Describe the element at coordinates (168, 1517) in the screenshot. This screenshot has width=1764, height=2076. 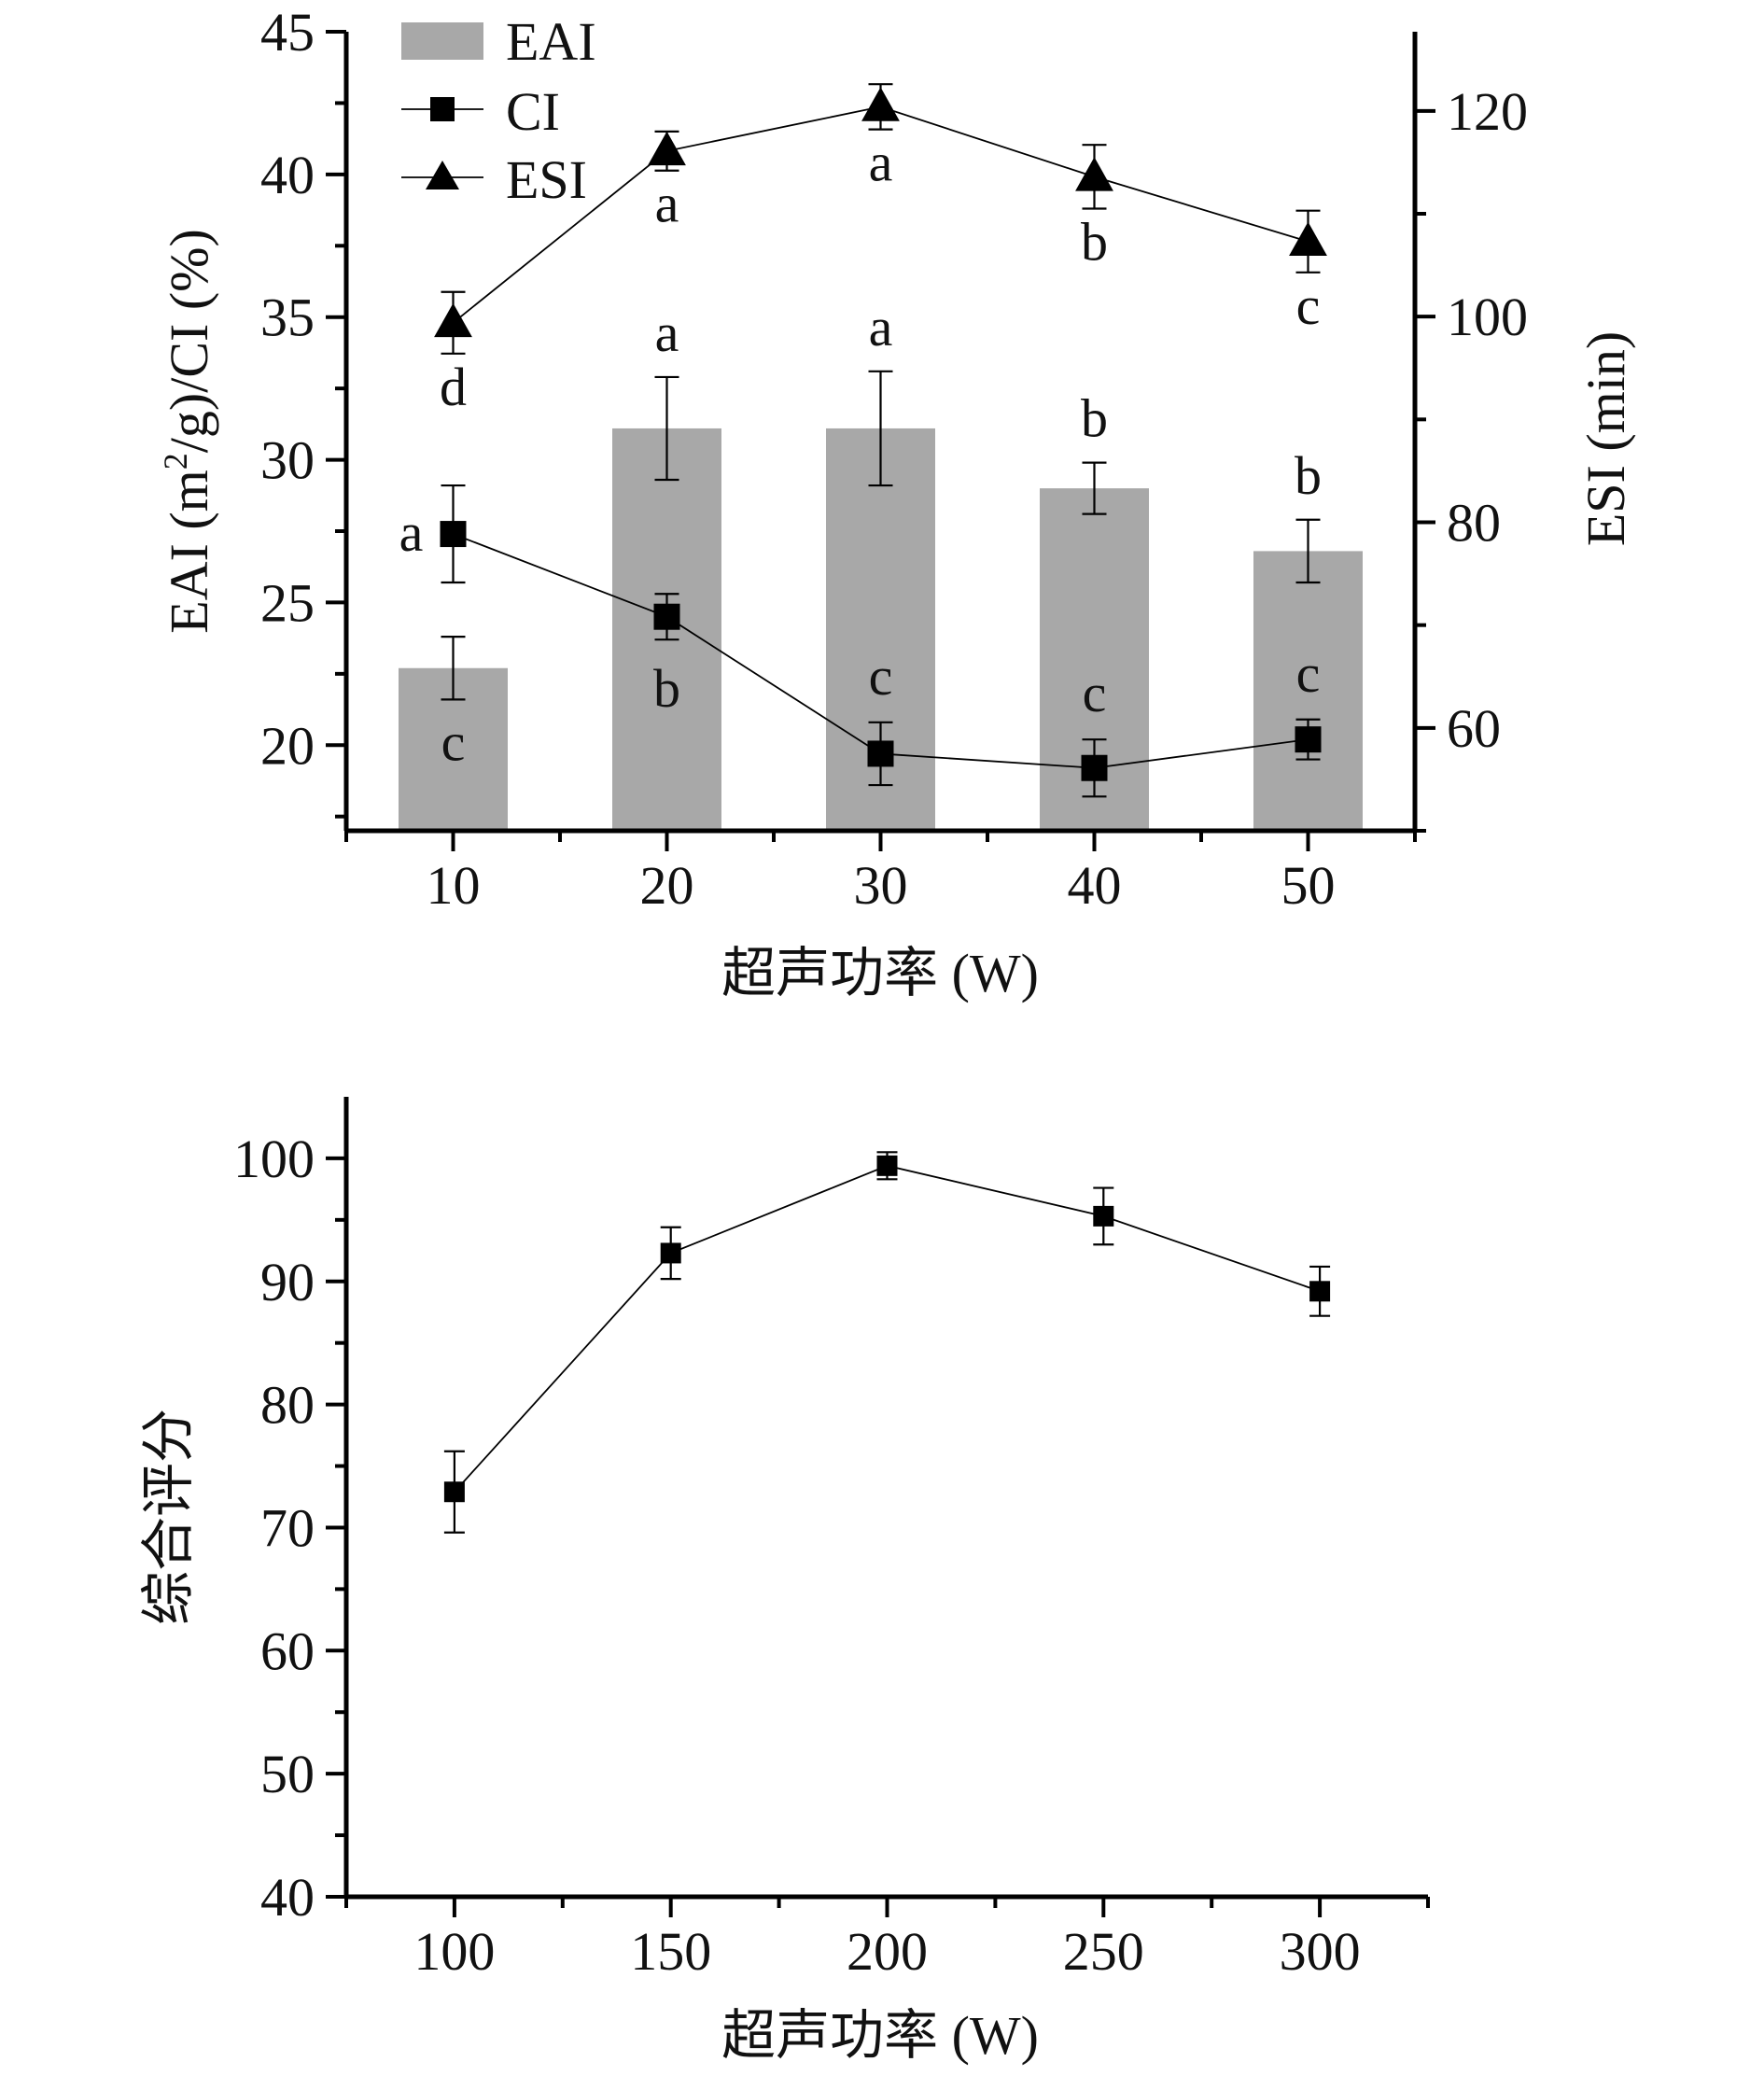
I see `y-axis-title: 综合评分` at that location.